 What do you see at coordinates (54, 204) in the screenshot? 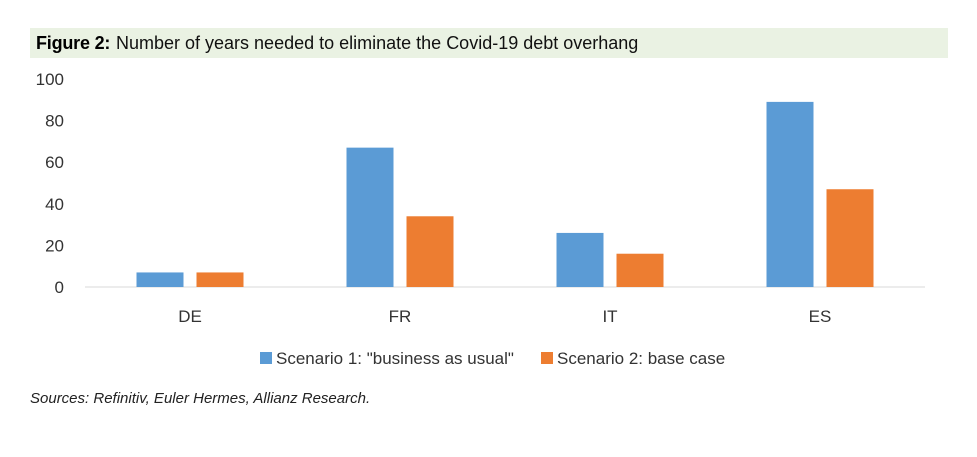
I see `y-tick-label: 40` at bounding box center [54, 204].